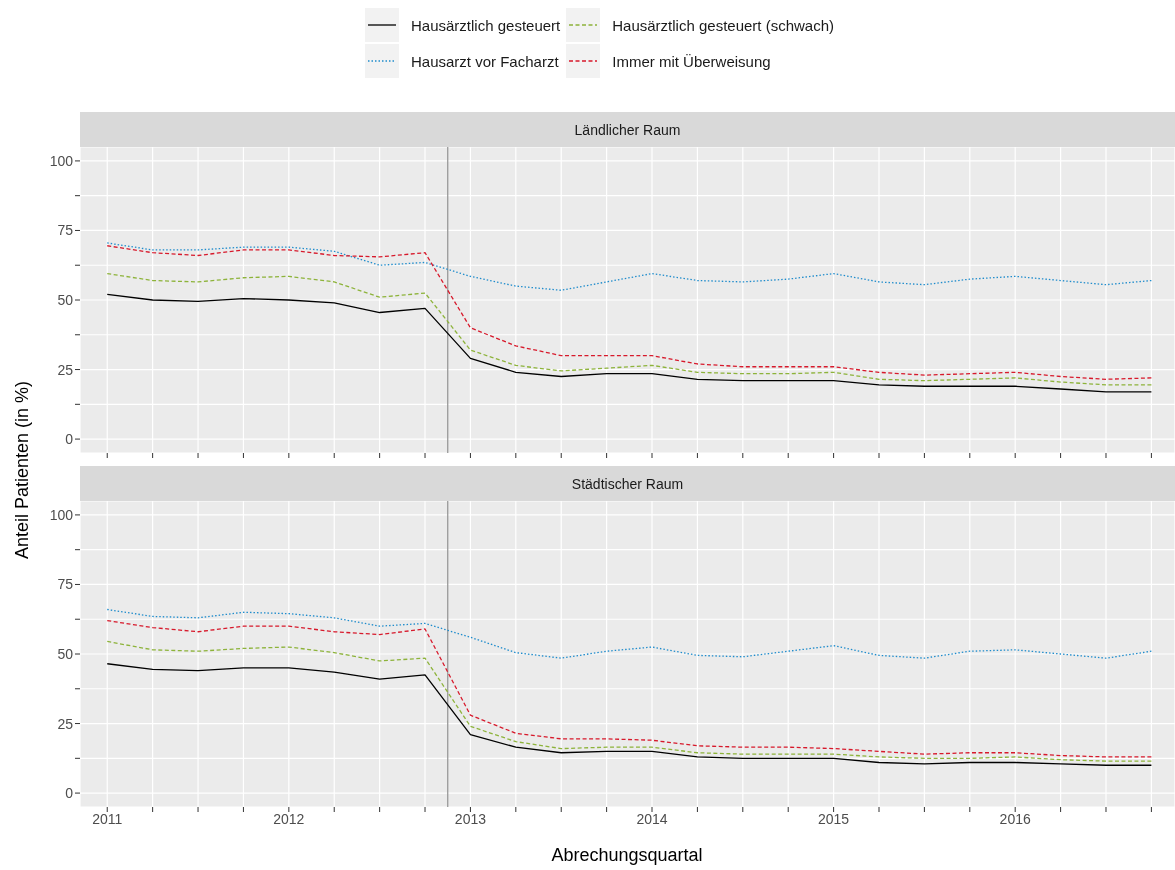  I want to click on x-tick-label: 2015, so click(834, 818).